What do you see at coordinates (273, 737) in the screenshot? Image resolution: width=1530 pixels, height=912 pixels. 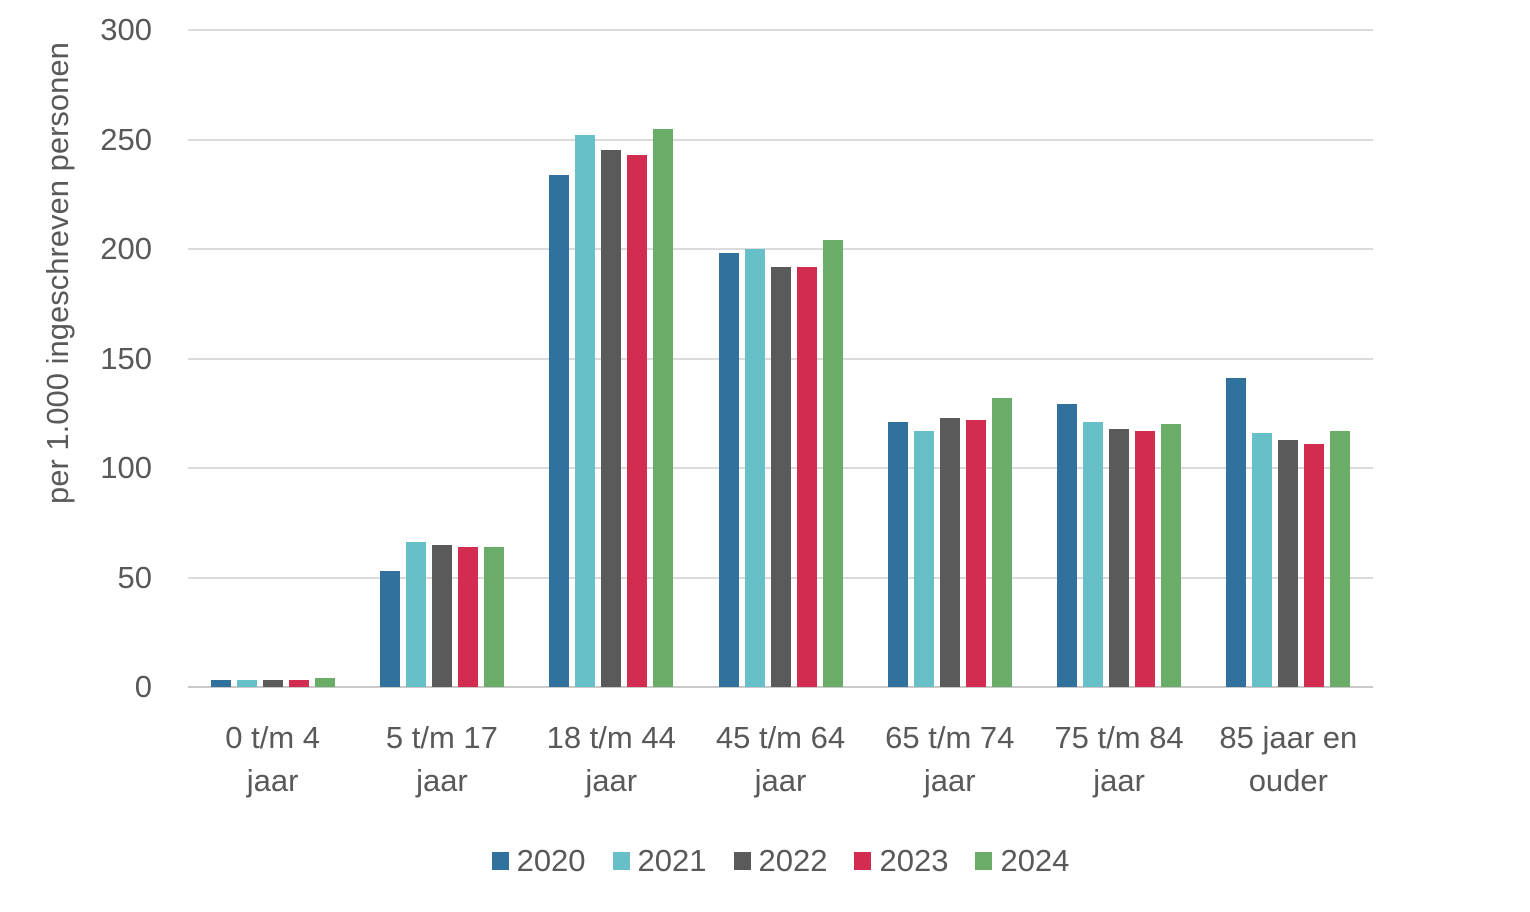 I see `x-category-label-line: 0 t/m 4` at bounding box center [273, 737].